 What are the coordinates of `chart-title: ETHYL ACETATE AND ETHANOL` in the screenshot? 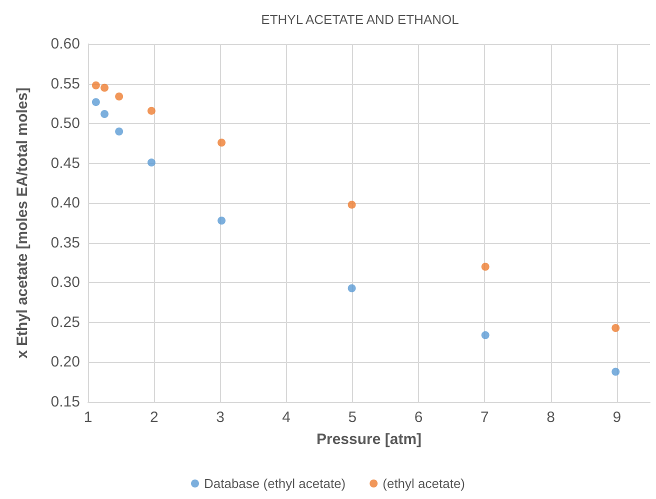 It's located at (360, 19).